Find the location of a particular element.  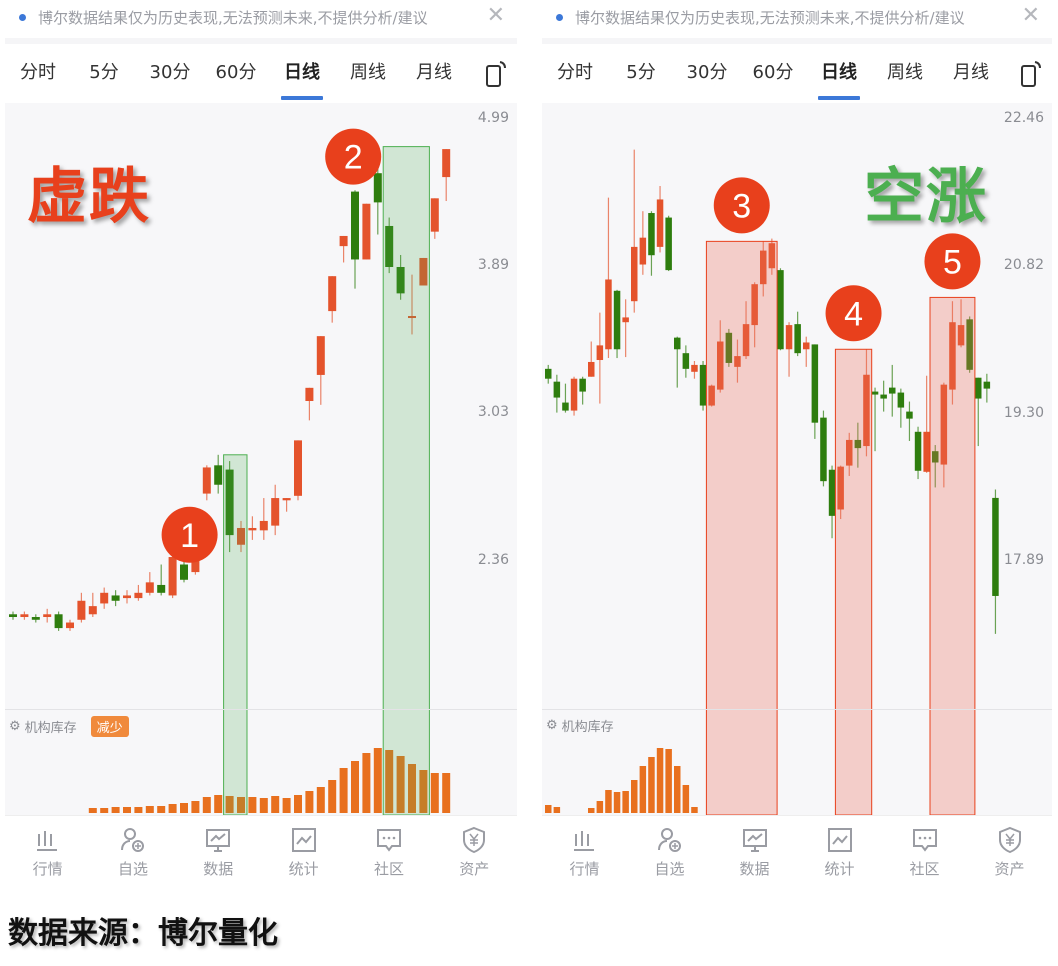

y-tick-label: 17.89 is located at coordinates (1023, 560).